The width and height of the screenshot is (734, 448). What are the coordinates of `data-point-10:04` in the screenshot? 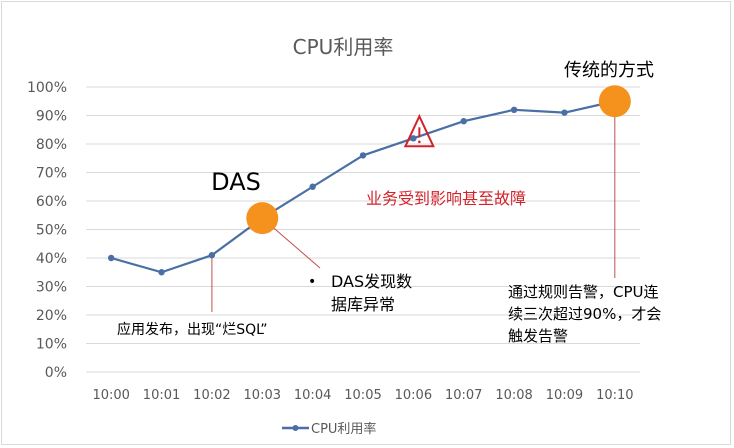 It's located at (312, 186).